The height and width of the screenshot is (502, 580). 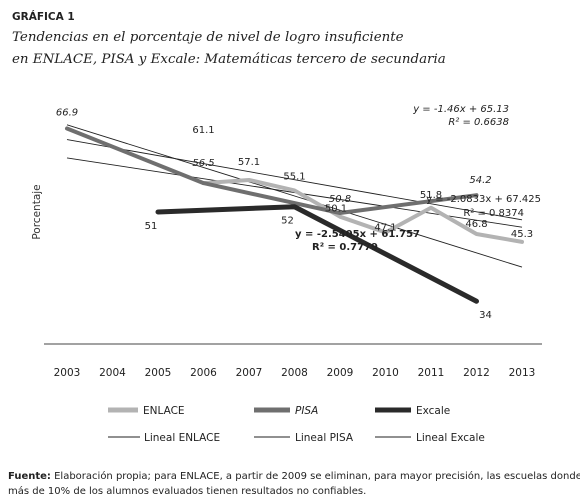 I want to click on data-label-57-1: 57.1, so click(x=249, y=162).